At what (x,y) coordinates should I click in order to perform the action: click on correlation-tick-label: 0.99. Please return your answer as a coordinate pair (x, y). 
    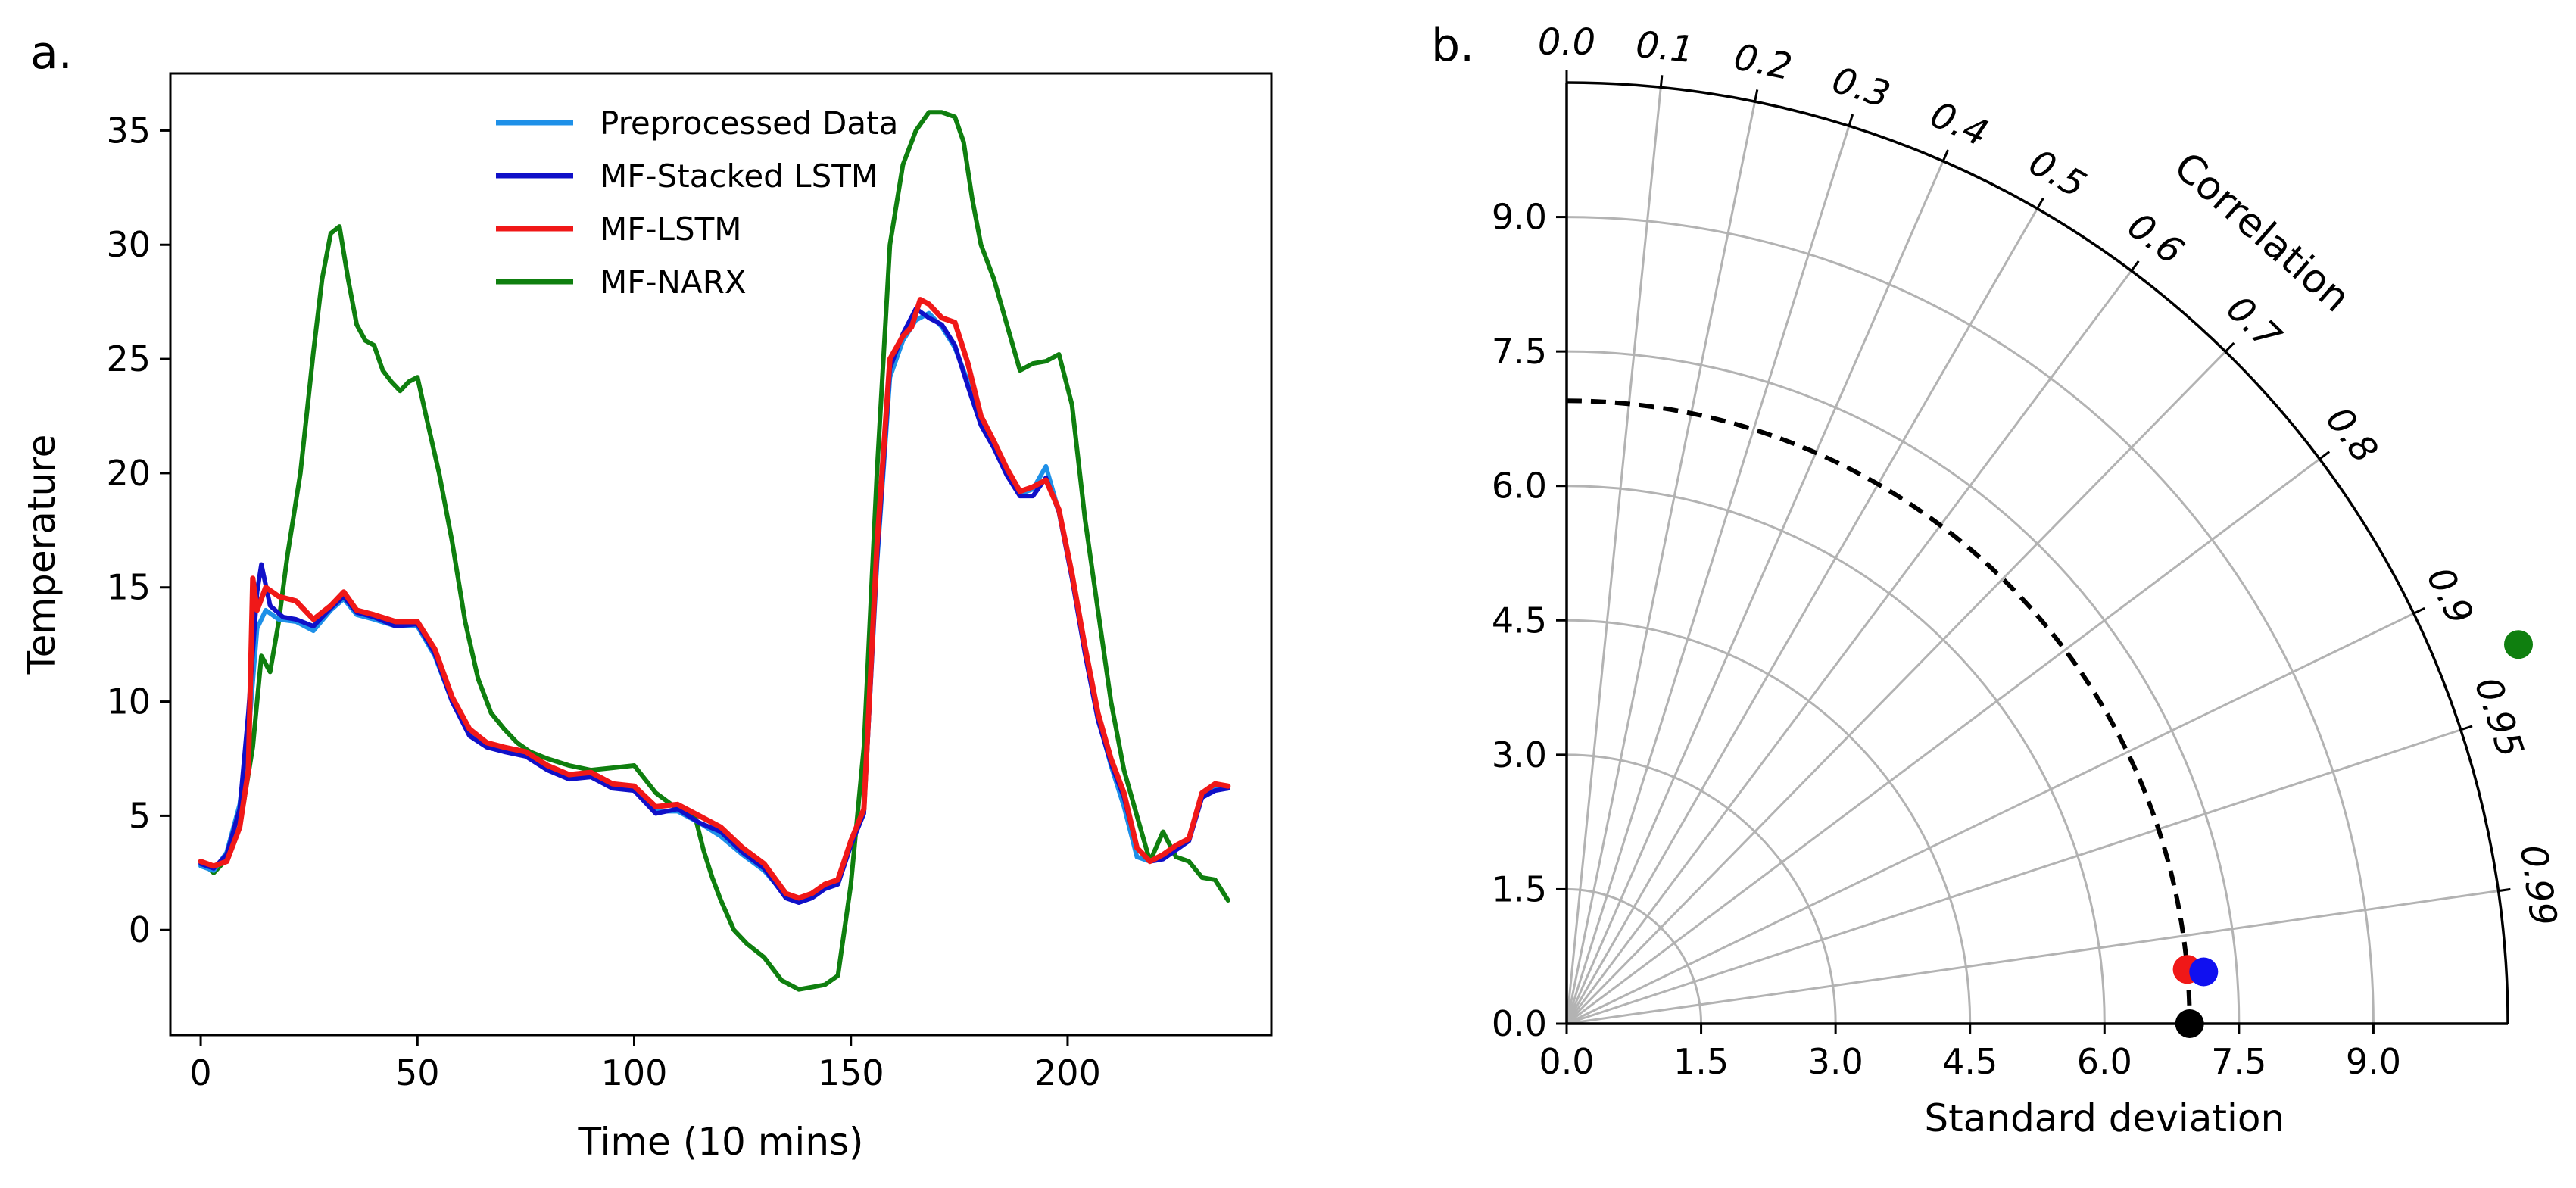
    Looking at the image, I should click on (2538, 885).